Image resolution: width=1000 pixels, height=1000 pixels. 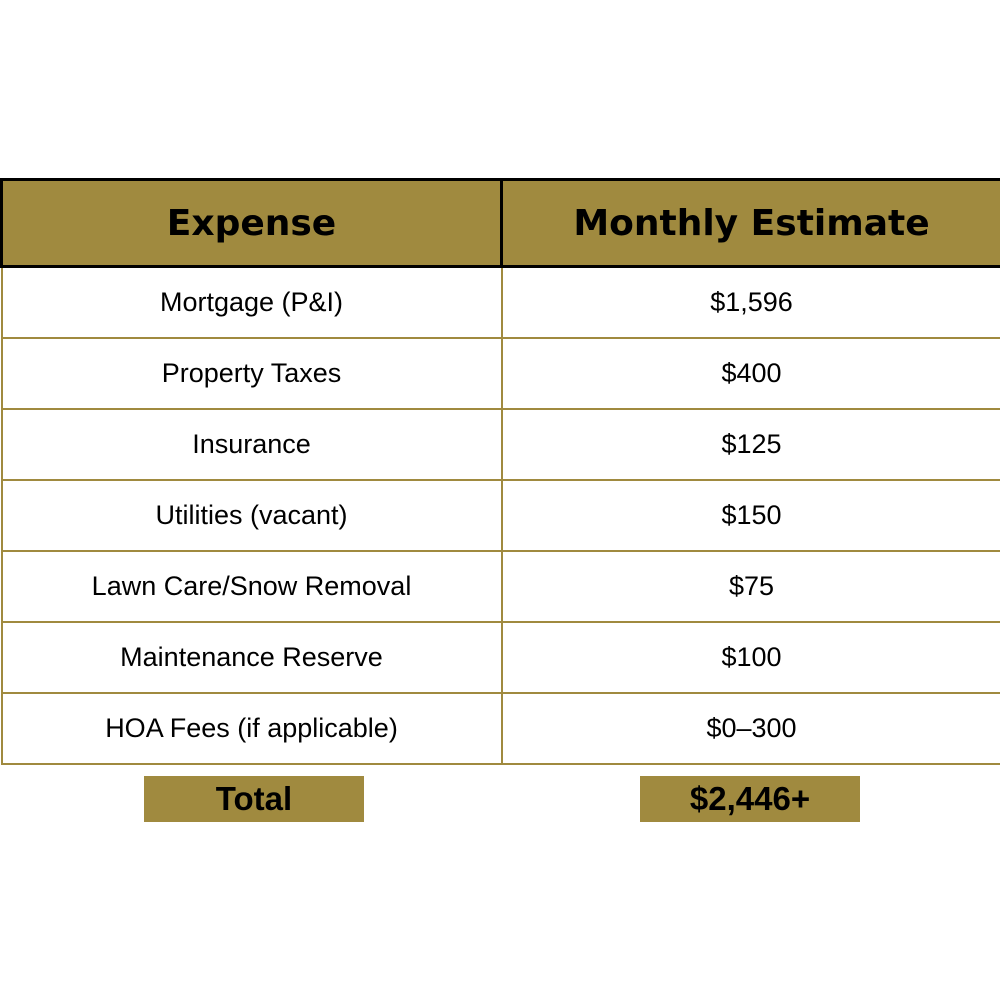 I want to click on estimate-cell: $75, so click(x=750, y=586).